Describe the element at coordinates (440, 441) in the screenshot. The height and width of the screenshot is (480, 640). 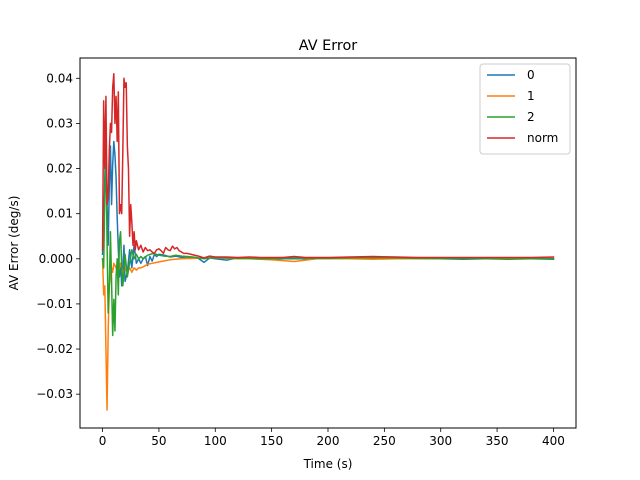
I see `x-tick-label: 300` at that location.